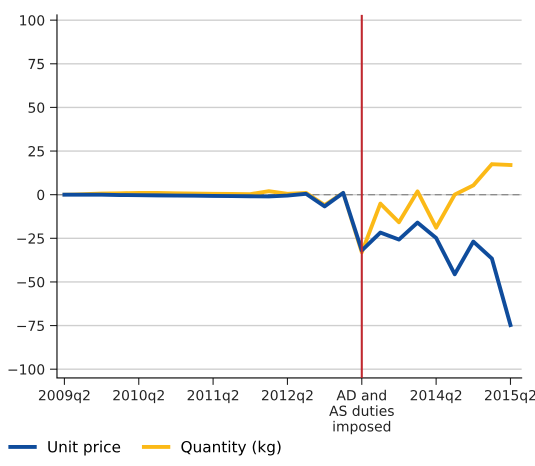 The height and width of the screenshot is (466, 535). Describe the element at coordinates (36, 151) in the screenshot. I see `y-tick-label: 25` at that location.